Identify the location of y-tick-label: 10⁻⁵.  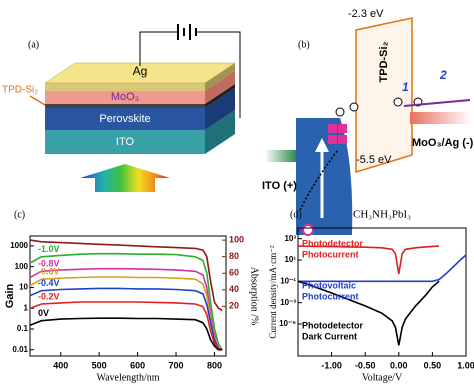
(287, 323).